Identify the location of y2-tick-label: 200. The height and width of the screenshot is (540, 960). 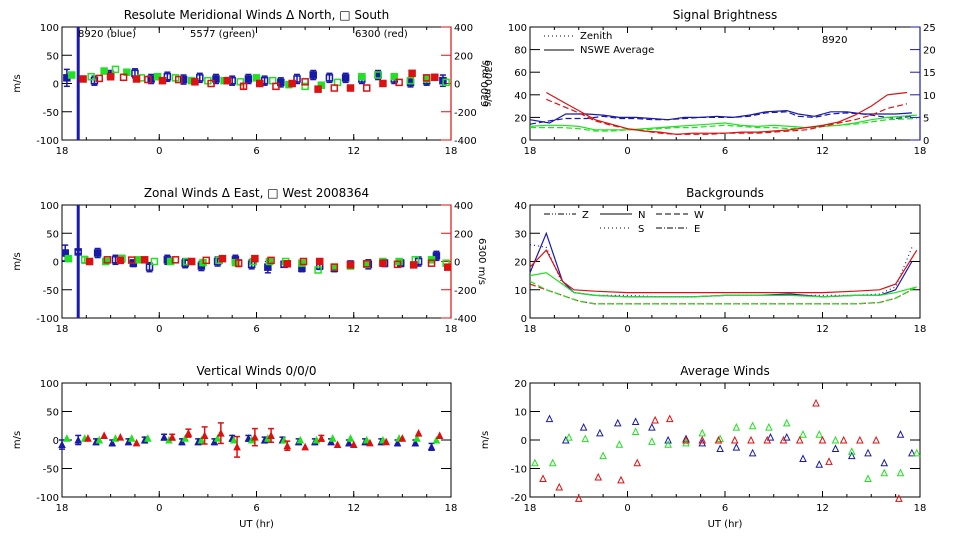
(463, 234).